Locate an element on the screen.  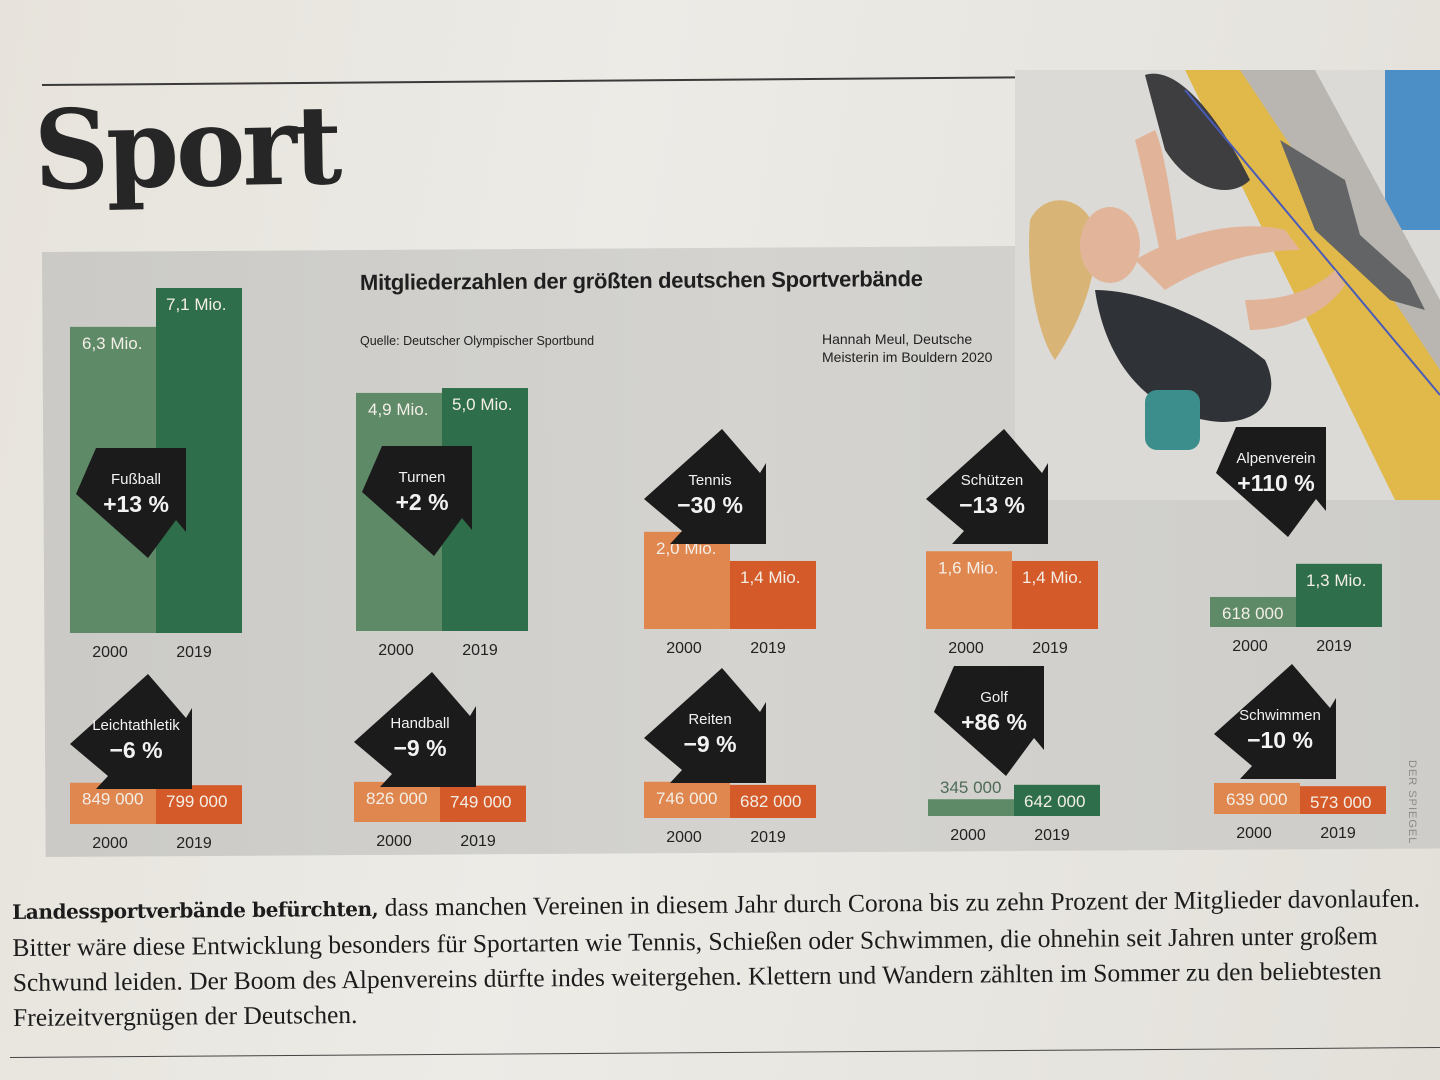
article-lead: Landessportverbände befürchten, is located at coordinates (195, 910).